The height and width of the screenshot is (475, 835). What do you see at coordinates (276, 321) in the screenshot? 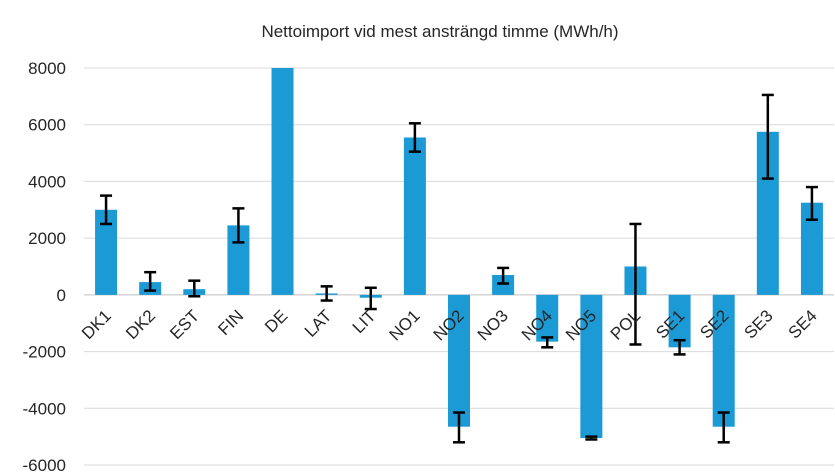
I see `x-tick-label: DE` at bounding box center [276, 321].